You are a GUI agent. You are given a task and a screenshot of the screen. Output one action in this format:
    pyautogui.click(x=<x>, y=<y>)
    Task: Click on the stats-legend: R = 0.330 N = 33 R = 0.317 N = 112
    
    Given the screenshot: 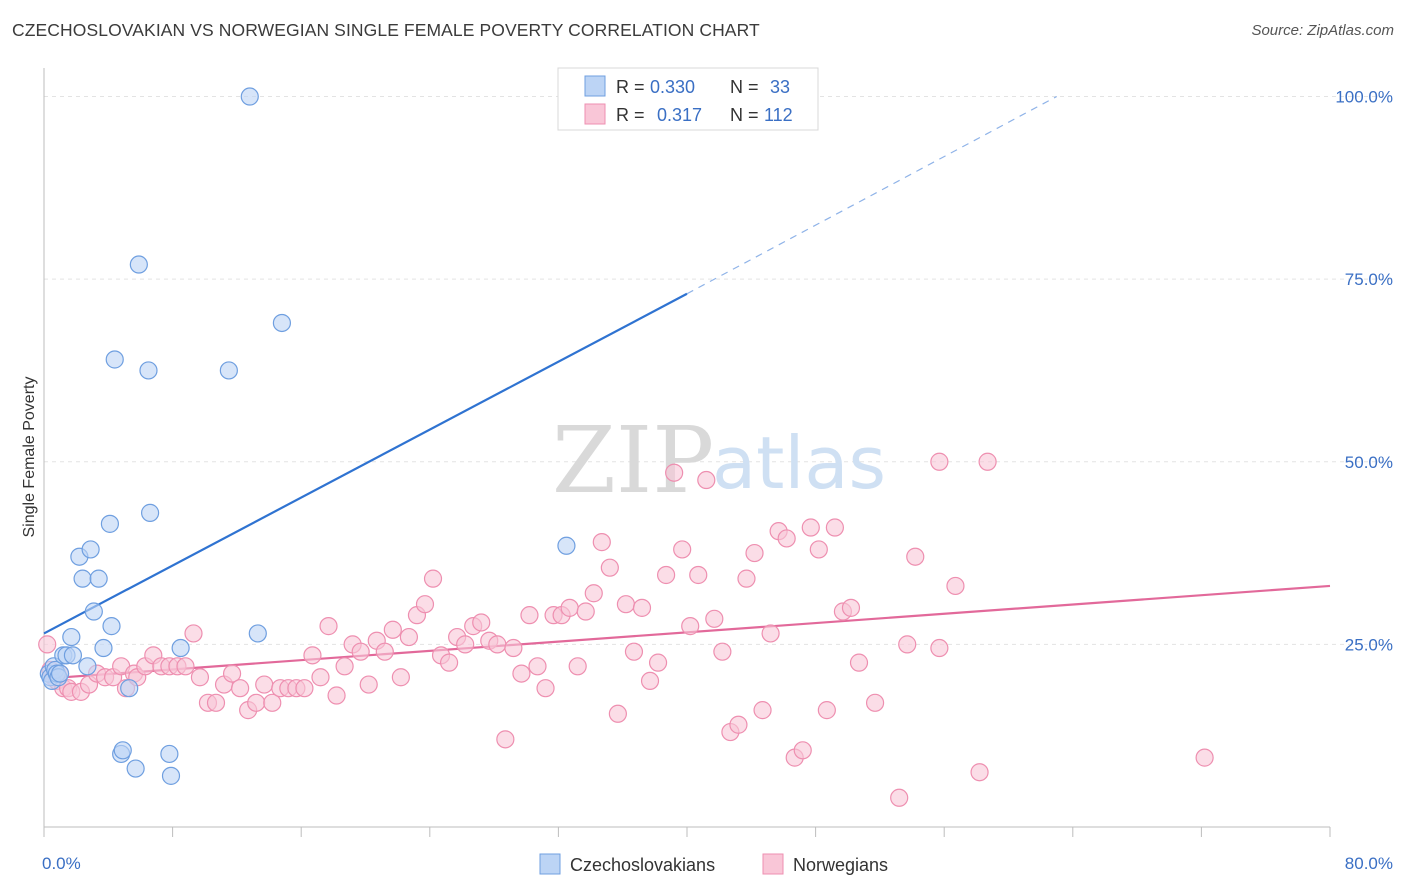 What is the action you would take?
    pyautogui.click(x=688, y=99)
    